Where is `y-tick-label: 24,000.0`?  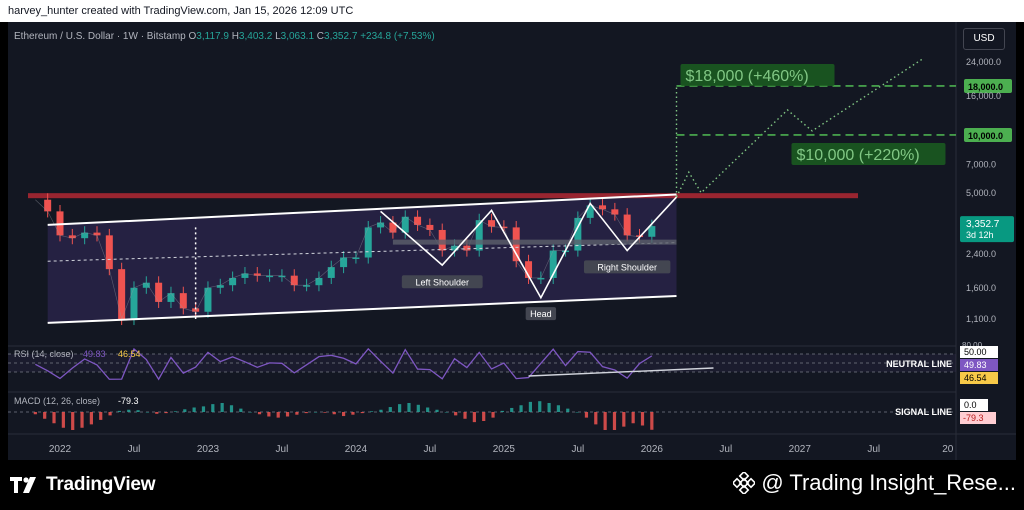 y-tick-label: 24,000.0 is located at coordinates (983, 62).